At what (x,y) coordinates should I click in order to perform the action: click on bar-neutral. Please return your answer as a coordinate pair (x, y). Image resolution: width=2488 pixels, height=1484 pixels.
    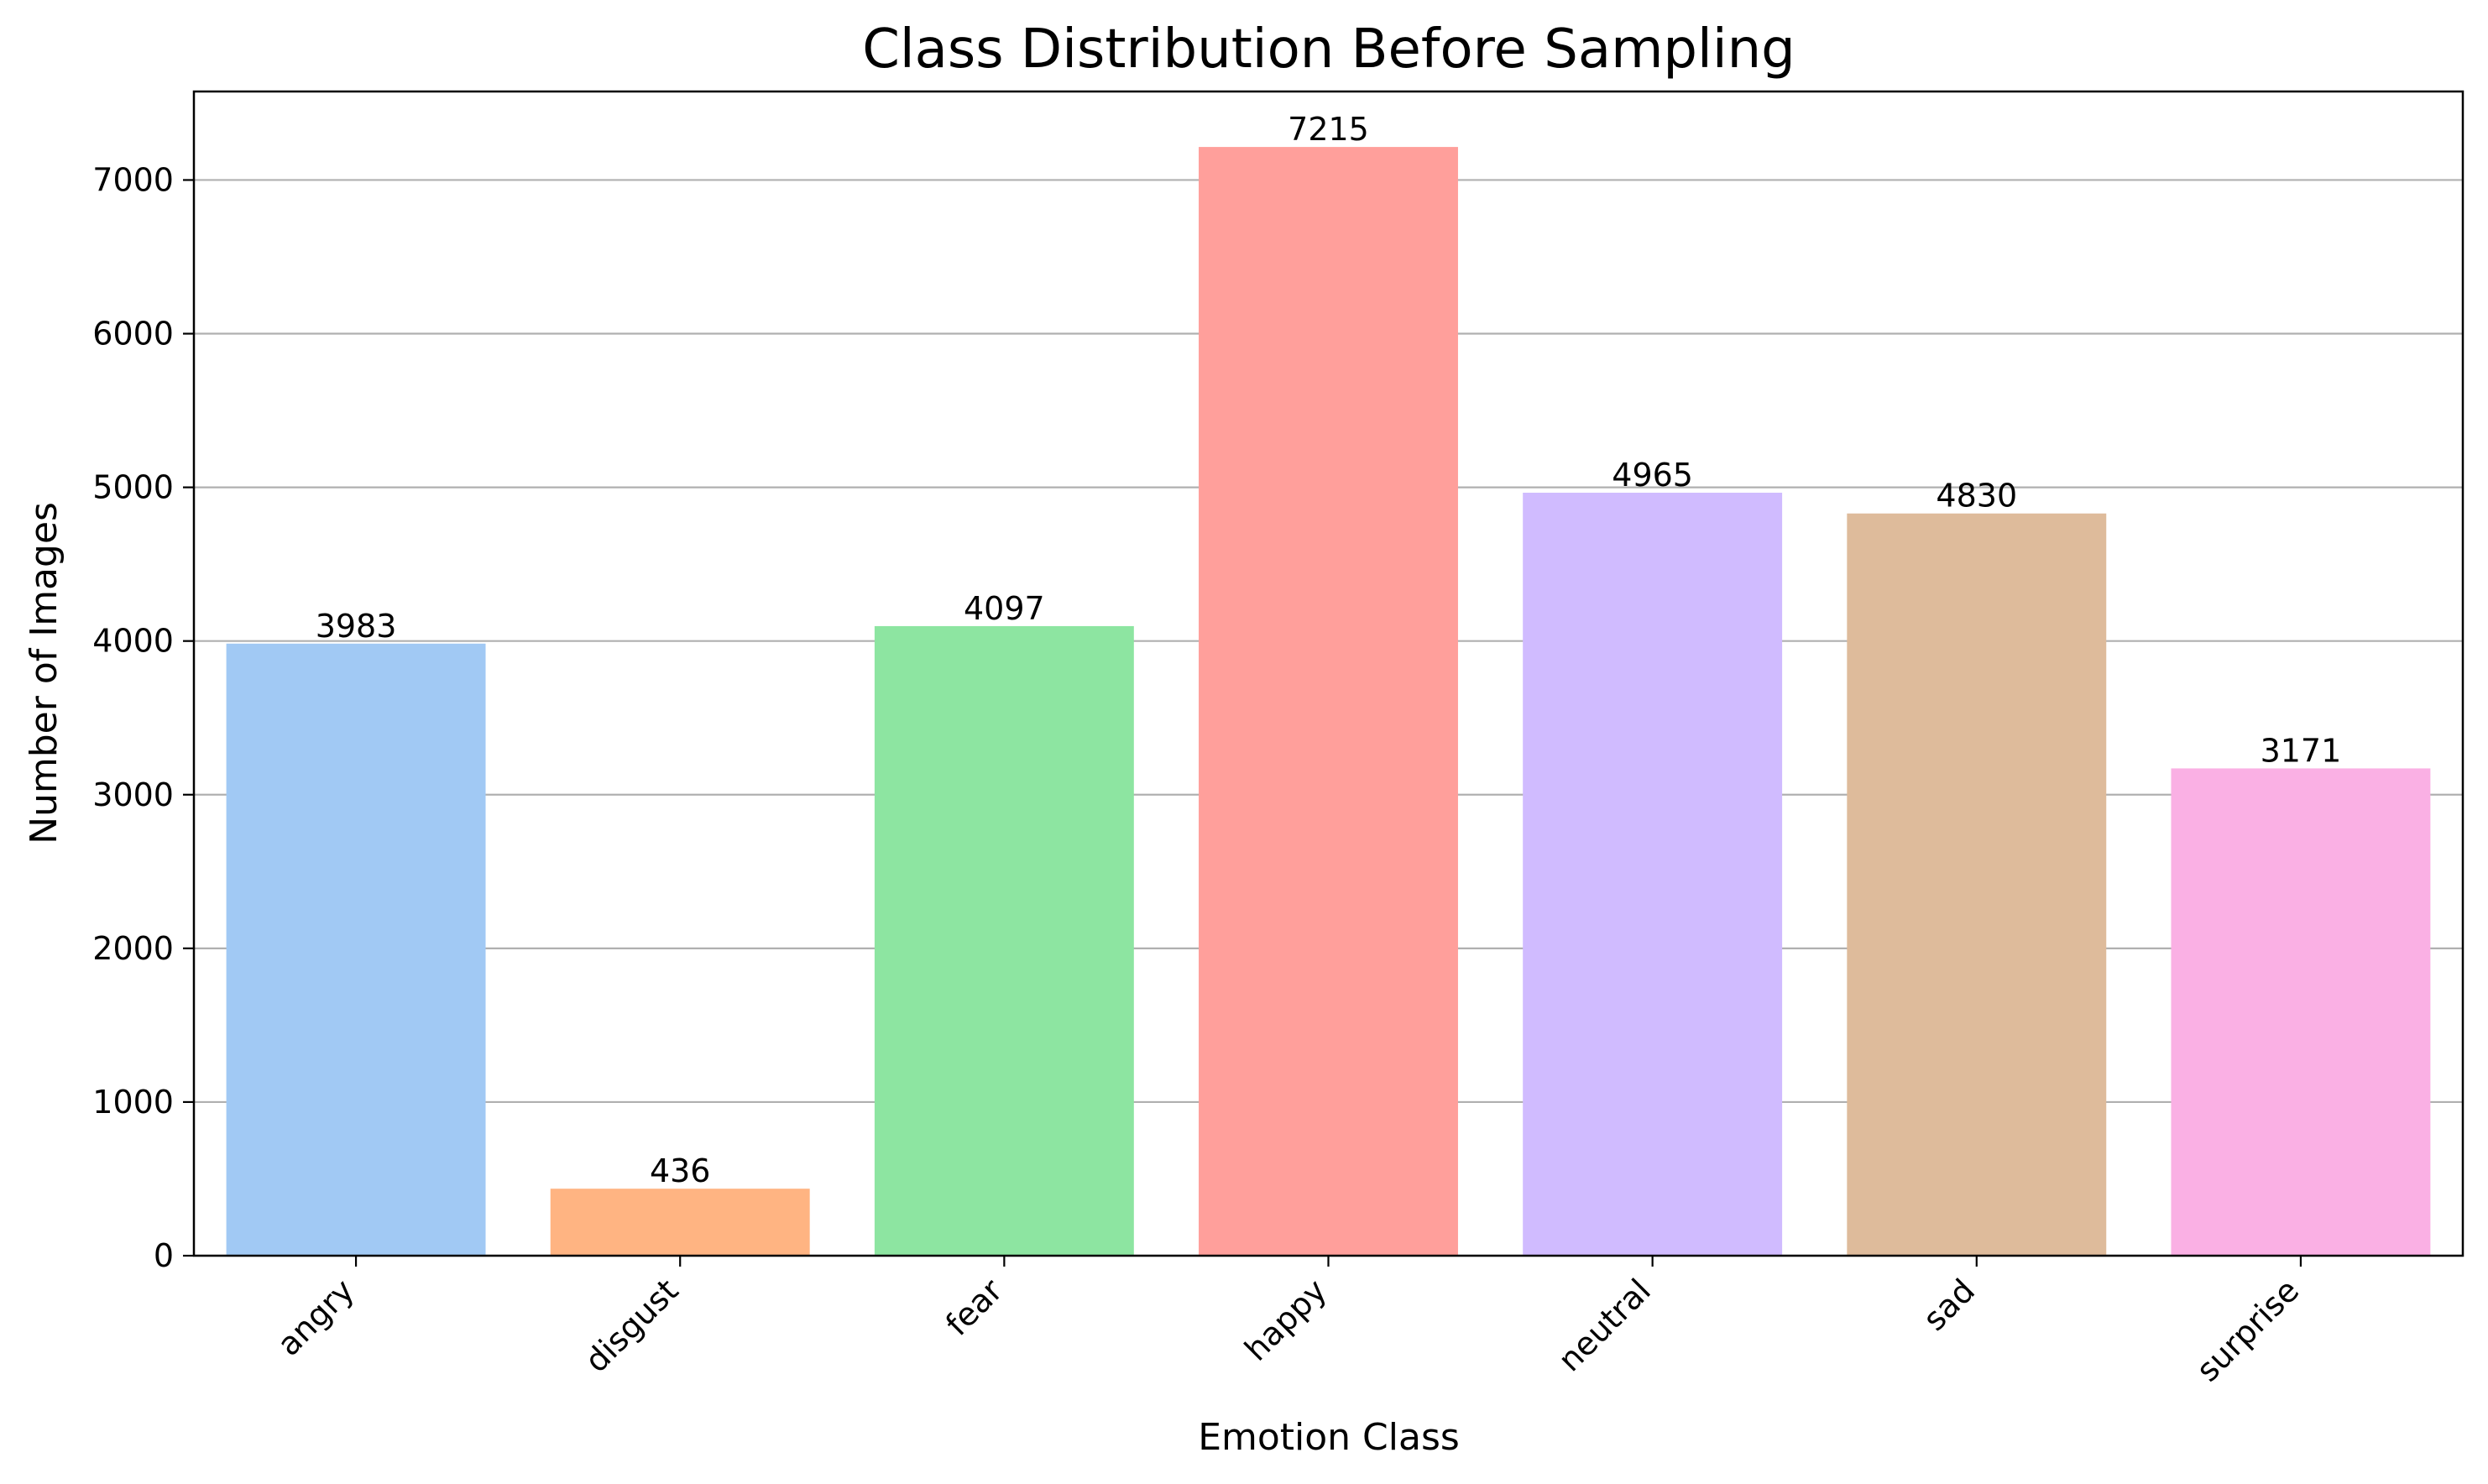
    Looking at the image, I should click on (1653, 874).